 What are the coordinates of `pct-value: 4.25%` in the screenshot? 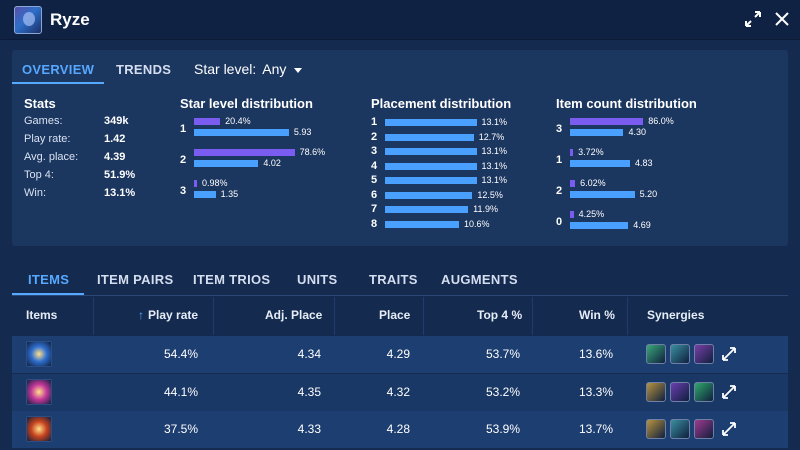 It's located at (591, 214).